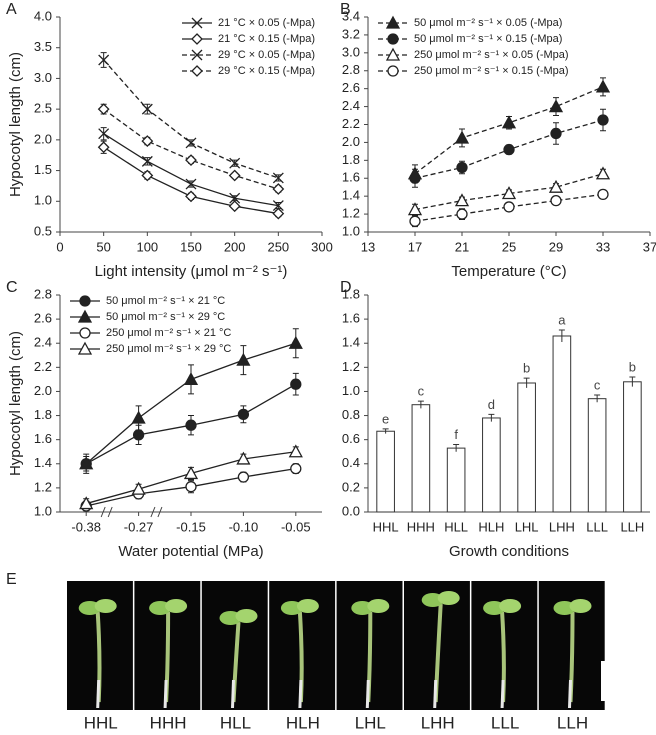 The image size is (656, 735). What do you see at coordinates (649, 246) in the screenshot?
I see `x-tick-label: 37` at bounding box center [649, 246].